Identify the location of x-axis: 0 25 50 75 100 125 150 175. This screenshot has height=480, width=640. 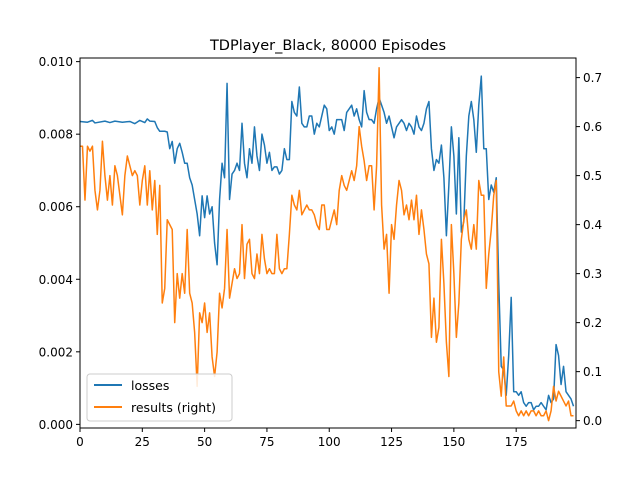
(302, 438).